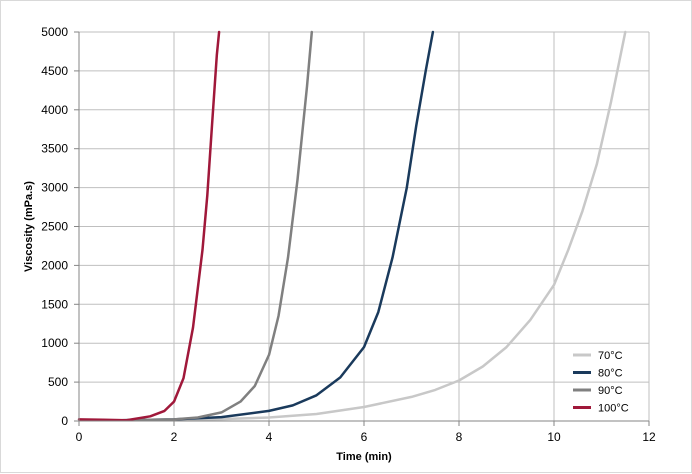  Describe the element at coordinates (54, 110) in the screenshot. I see `y-tick-label: 4000` at that location.